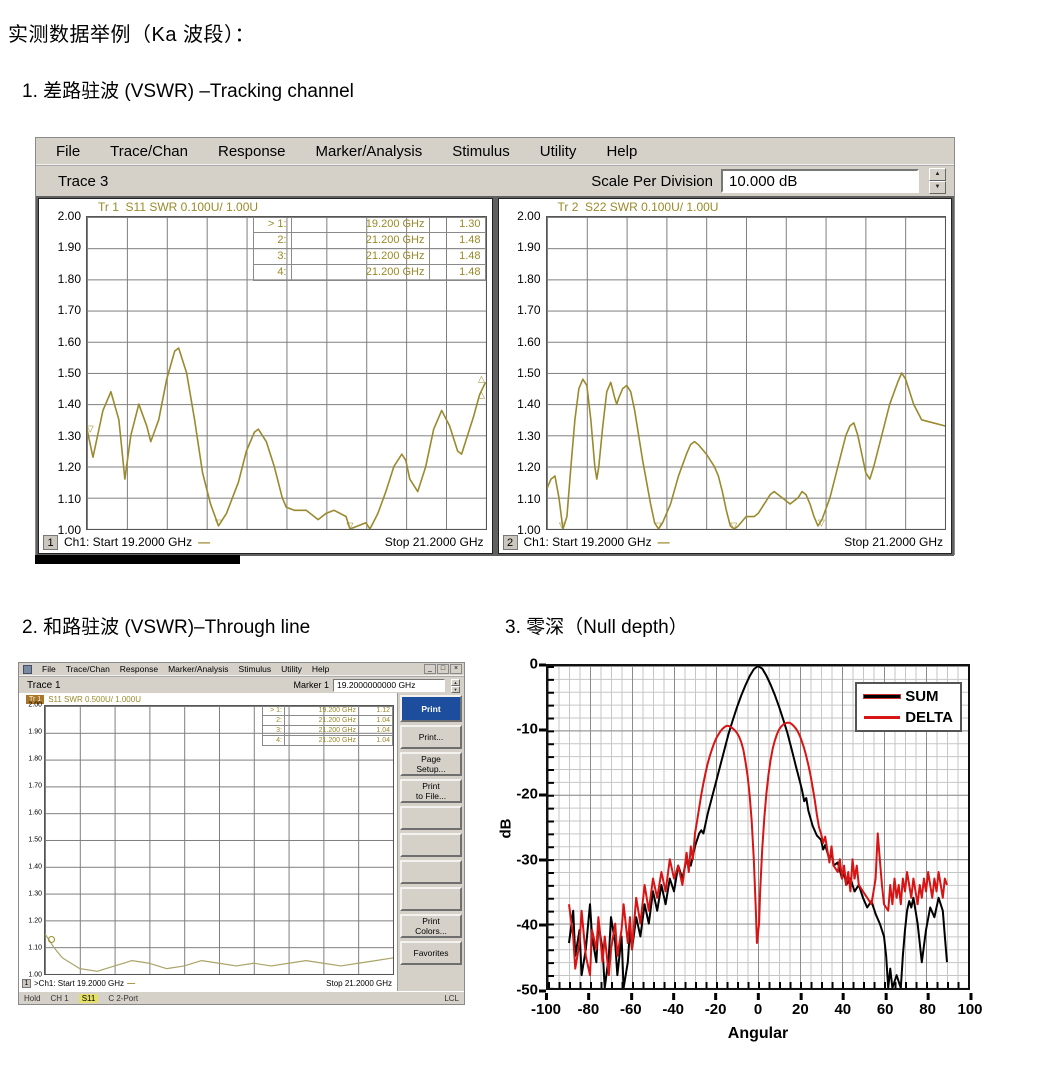  I want to click on marker-frequency: 21.200 GHz, so click(321, 741).